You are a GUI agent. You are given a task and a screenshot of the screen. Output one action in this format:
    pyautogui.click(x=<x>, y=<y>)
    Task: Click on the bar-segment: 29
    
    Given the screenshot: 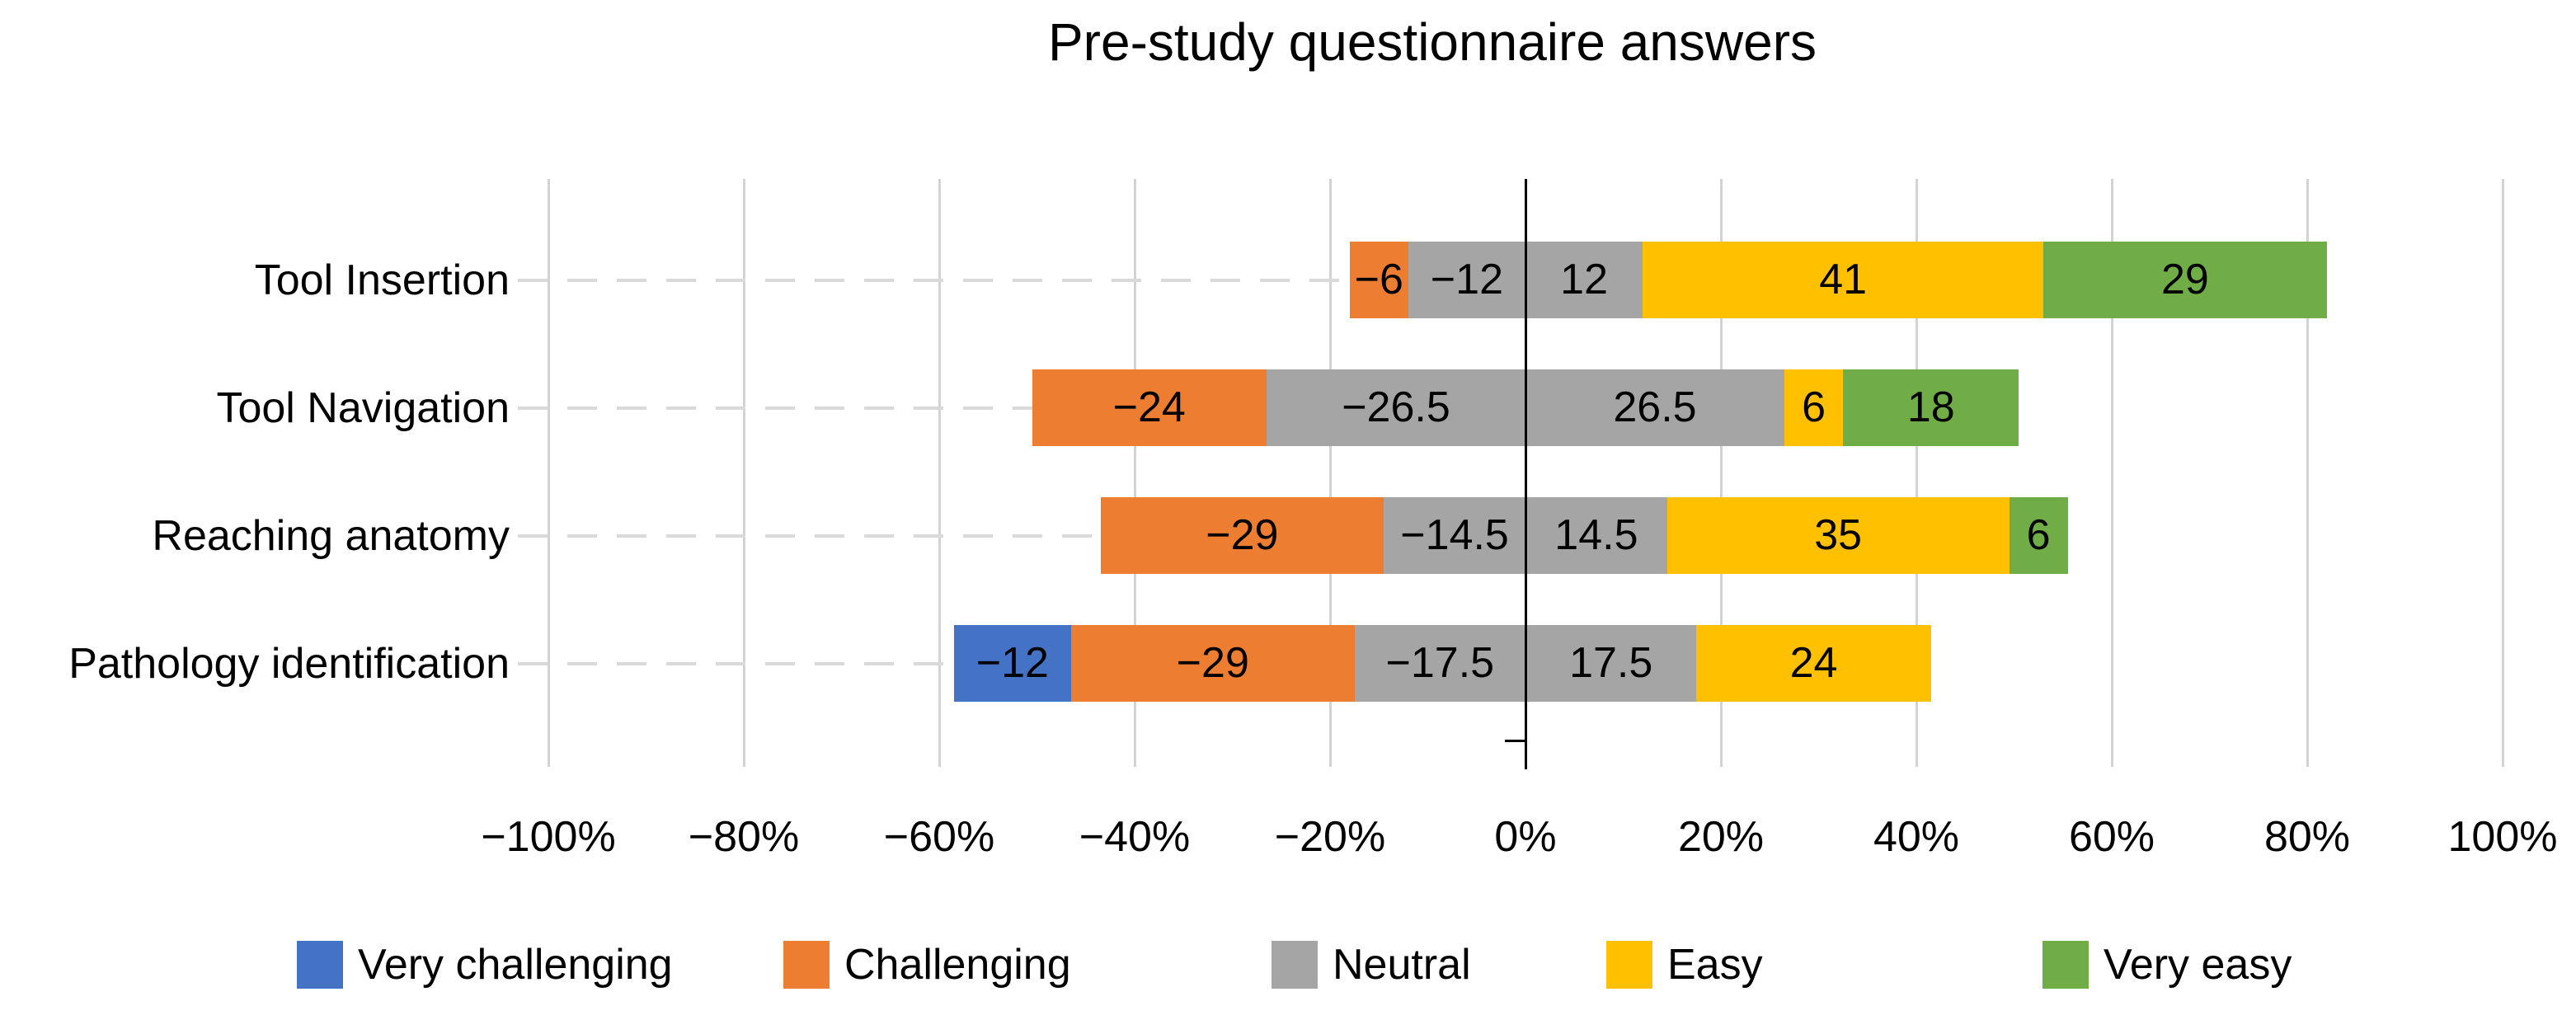 What is the action you would take?
    pyautogui.click(x=2185, y=280)
    